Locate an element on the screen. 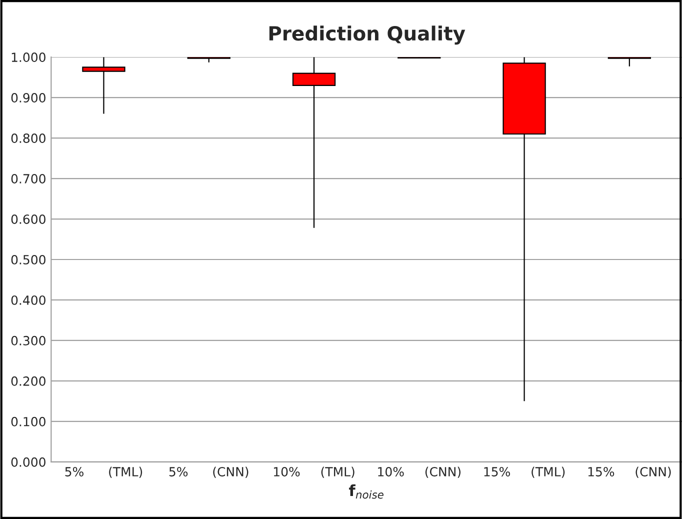 This screenshot has width=682, height=519. y-tick-label: 0.900 is located at coordinates (28, 97).